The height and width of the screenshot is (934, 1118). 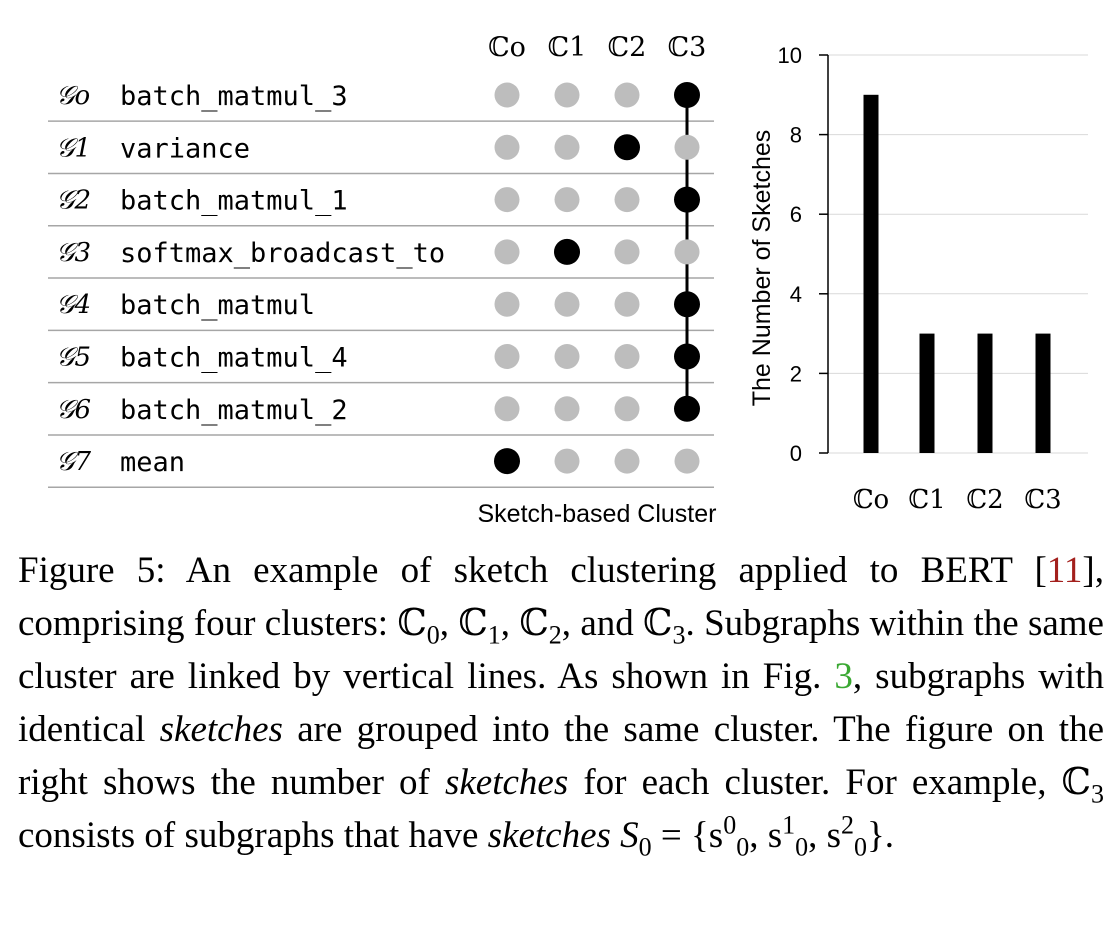 What do you see at coordinates (567, 47) in the screenshot?
I see `cluster-header-label: ℂ1` at bounding box center [567, 47].